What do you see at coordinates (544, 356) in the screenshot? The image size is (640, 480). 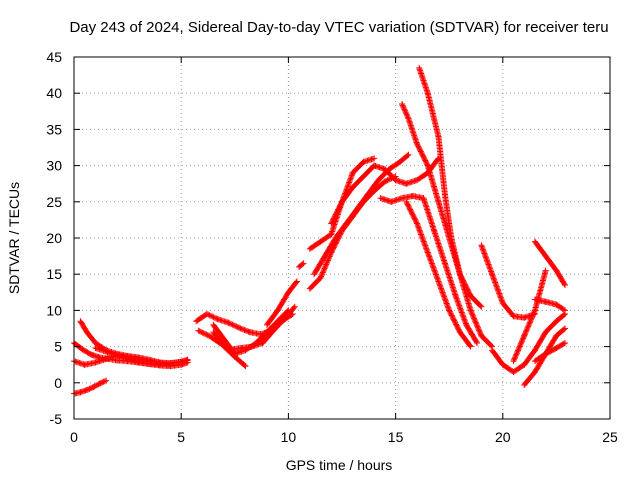 I see `series-arc-w` at bounding box center [544, 356].